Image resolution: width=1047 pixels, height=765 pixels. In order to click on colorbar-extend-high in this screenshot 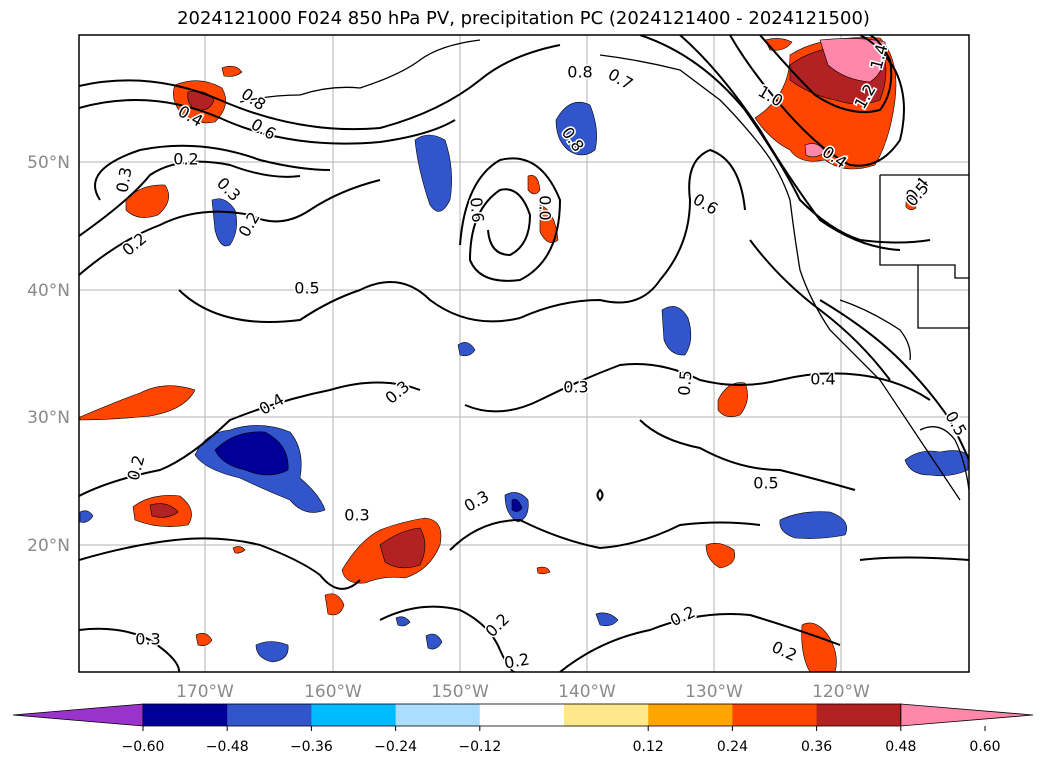, I will do `click(967, 715)`.